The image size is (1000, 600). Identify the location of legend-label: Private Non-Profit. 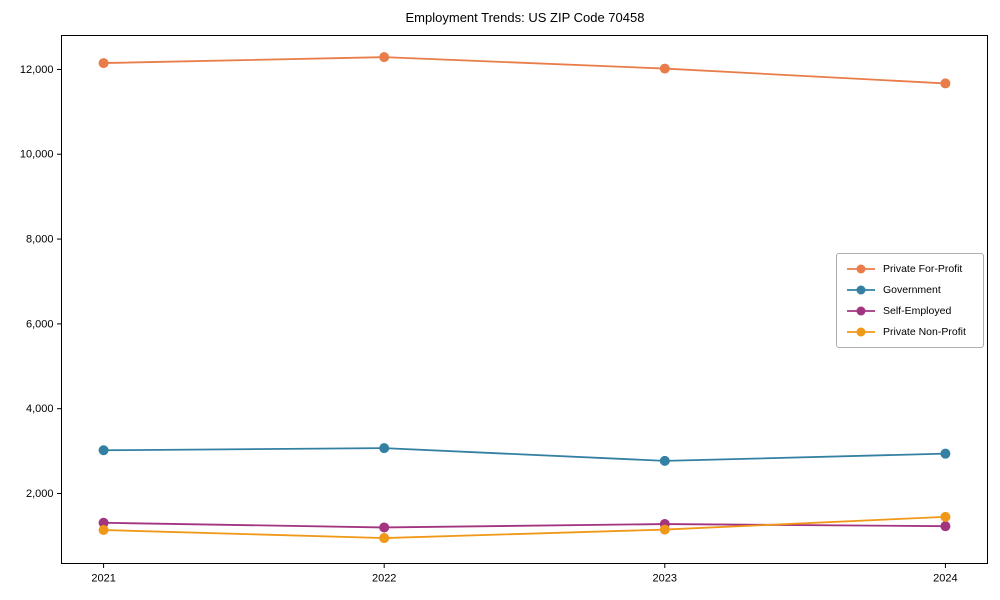
(924, 332).